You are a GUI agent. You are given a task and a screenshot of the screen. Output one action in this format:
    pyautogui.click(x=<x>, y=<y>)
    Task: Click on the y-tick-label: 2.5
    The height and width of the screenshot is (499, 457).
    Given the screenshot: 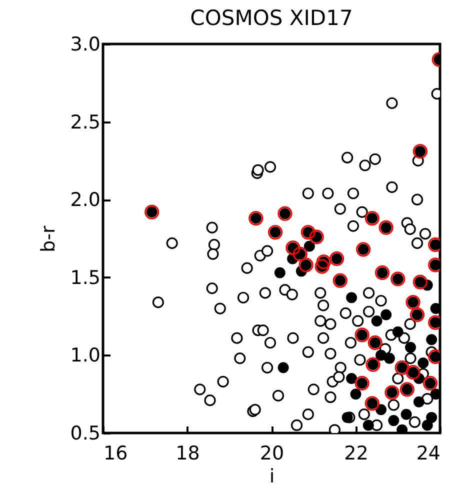 What is the action you would take?
    pyautogui.click(x=85, y=122)
    